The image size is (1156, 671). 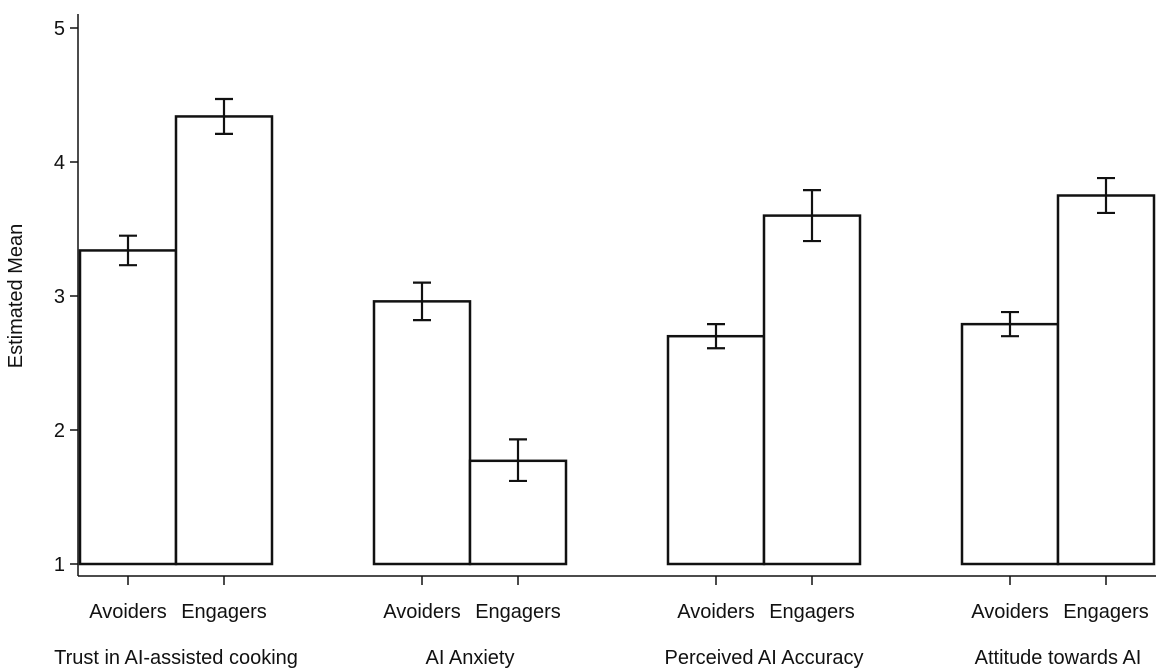 What do you see at coordinates (764, 658) in the screenshot?
I see `group-label: Perceived AI Accuracy` at bounding box center [764, 658].